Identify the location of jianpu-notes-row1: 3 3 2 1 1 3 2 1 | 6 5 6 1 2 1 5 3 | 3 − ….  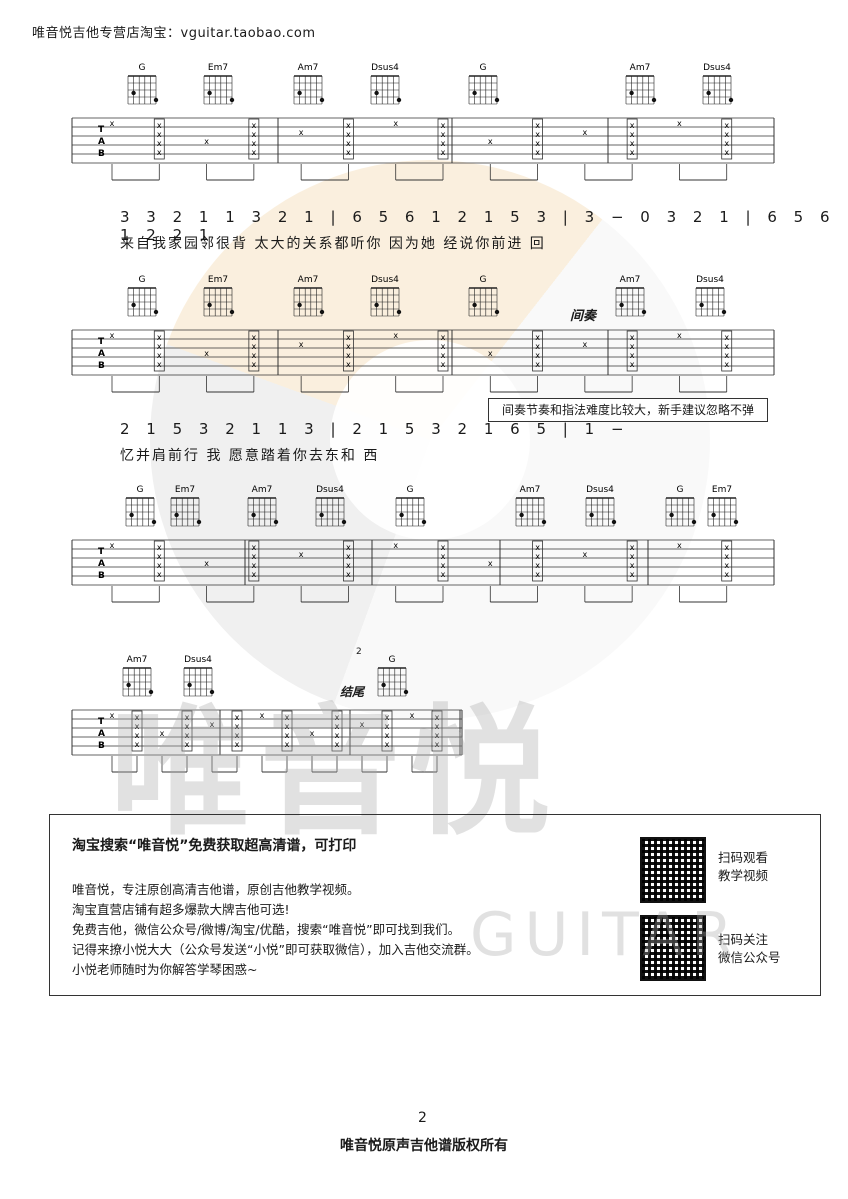
(478, 226).